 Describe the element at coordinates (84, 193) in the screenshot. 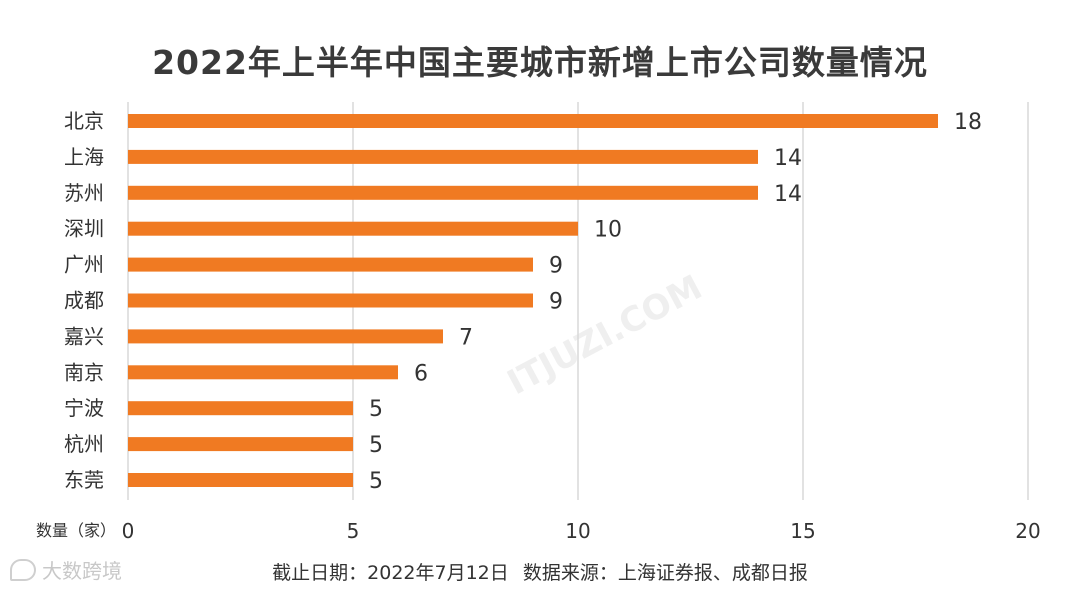

I see `category-label: 苏州` at that location.